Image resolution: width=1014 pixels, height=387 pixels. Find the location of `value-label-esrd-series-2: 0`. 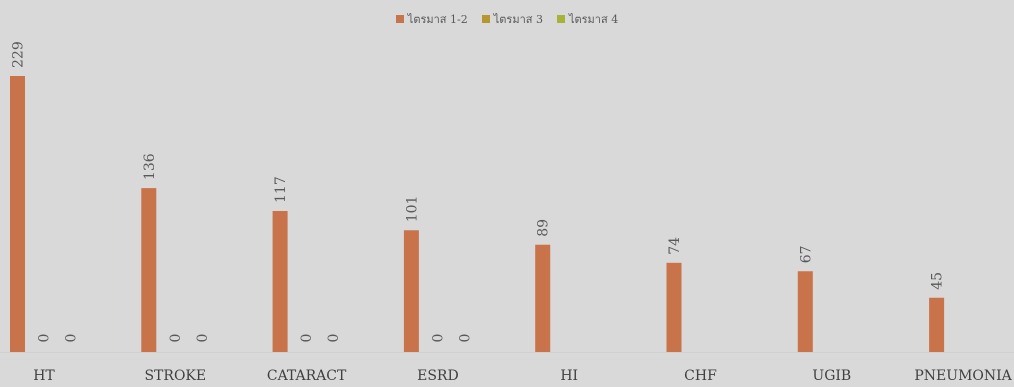

value-label-esrd-series-2: 0 is located at coordinates (438, 338).